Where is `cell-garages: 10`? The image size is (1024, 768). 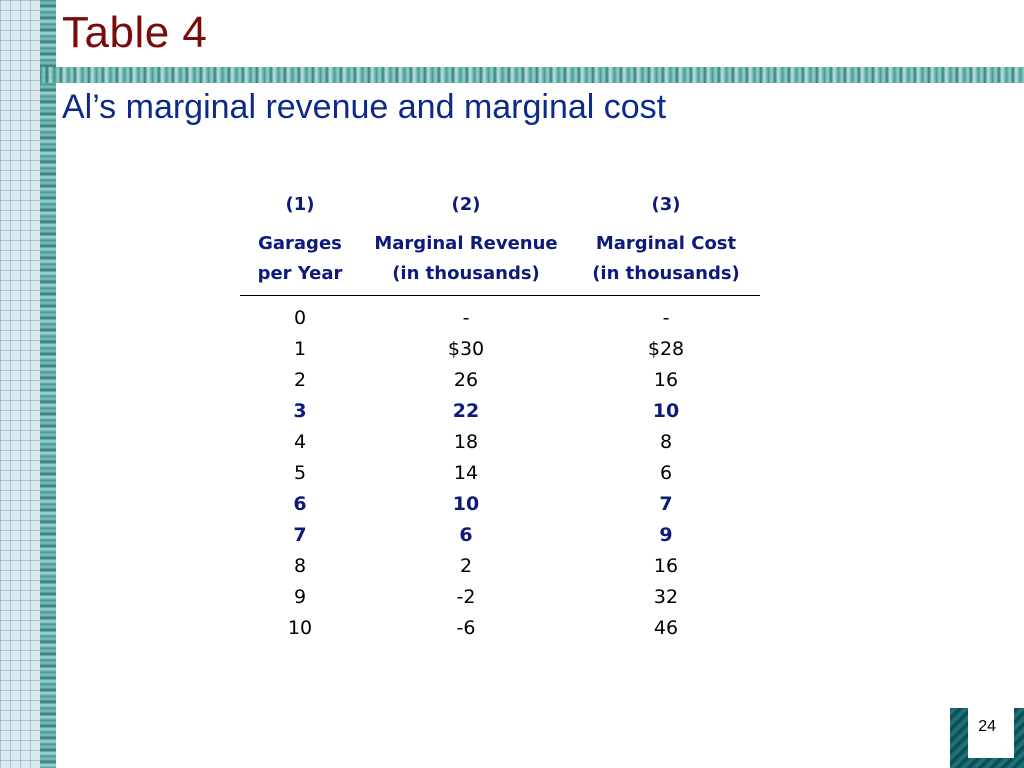
cell-garages: 10 is located at coordinates (300, 627).